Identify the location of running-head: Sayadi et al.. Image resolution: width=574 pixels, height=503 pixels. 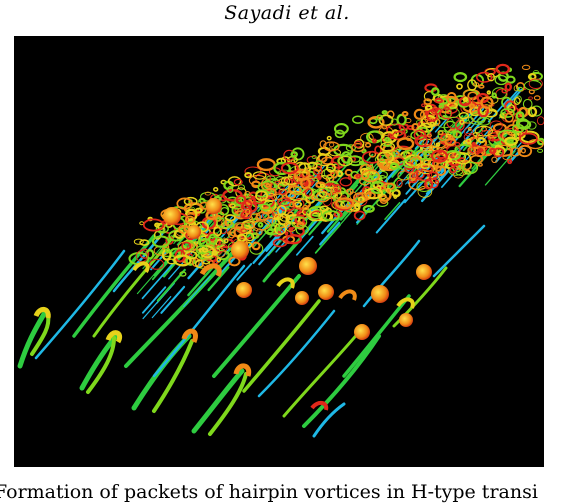
(287, 13).